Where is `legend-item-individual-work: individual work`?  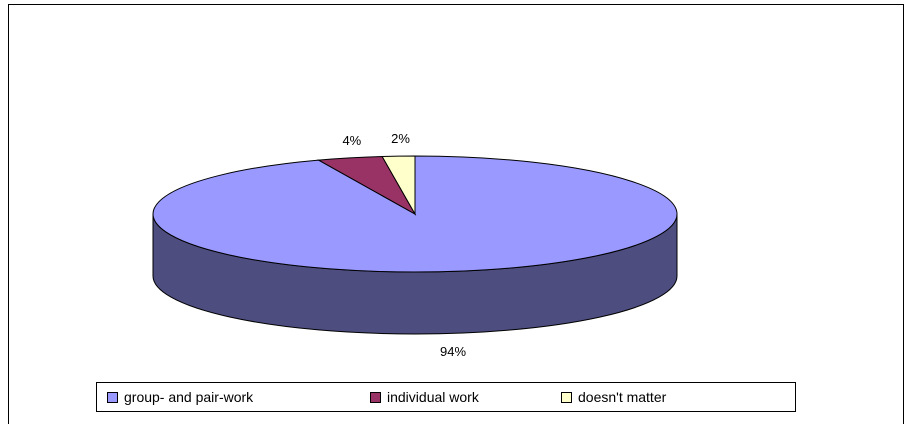
legend-item-individual-work: individual work is located at coordinates (424, 397).